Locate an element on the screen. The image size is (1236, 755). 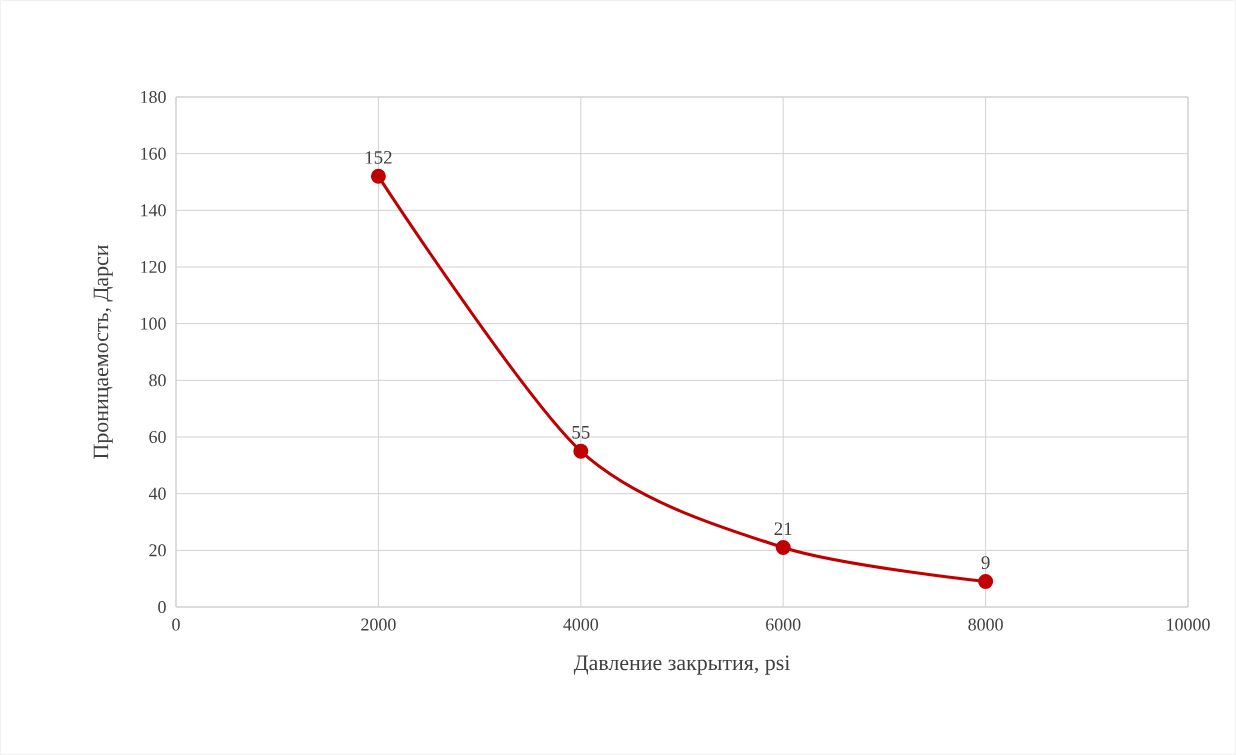
y-tick-label: 20 is located at coordinates (157, 550).